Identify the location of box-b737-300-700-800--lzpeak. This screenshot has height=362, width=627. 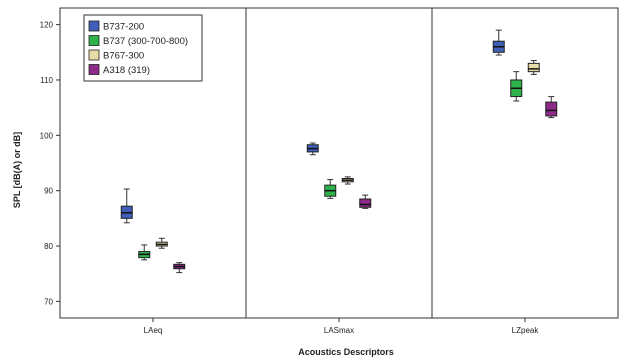
(516, 86).